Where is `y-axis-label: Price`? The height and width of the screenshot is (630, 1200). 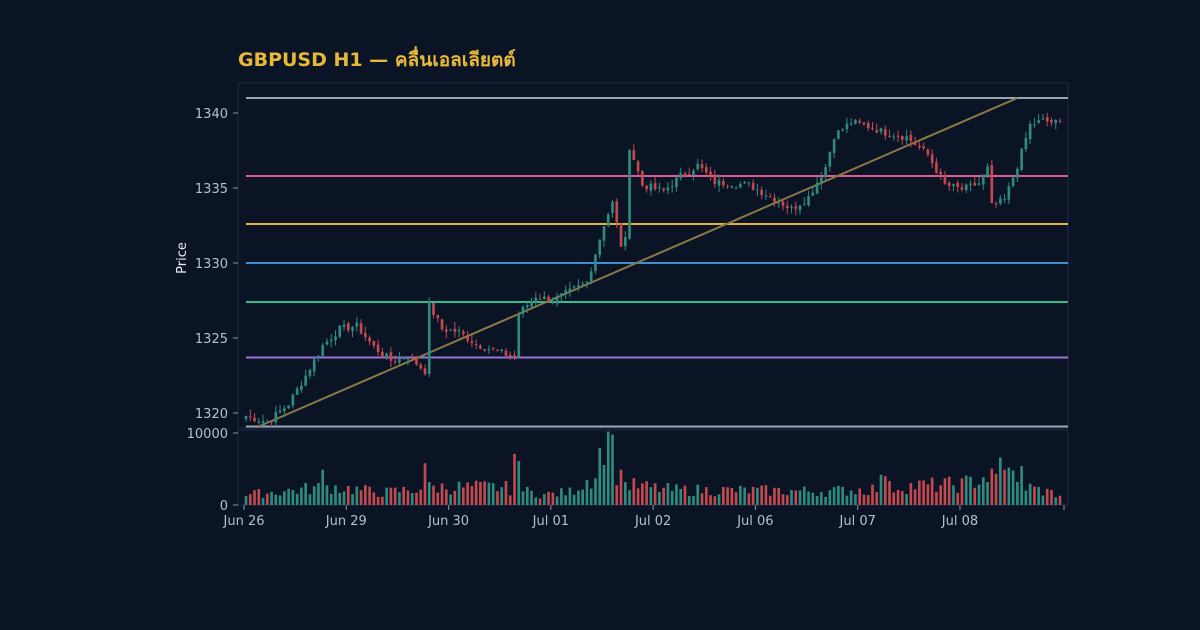
y-axis-label: Price is located at coordinates (182, 258).